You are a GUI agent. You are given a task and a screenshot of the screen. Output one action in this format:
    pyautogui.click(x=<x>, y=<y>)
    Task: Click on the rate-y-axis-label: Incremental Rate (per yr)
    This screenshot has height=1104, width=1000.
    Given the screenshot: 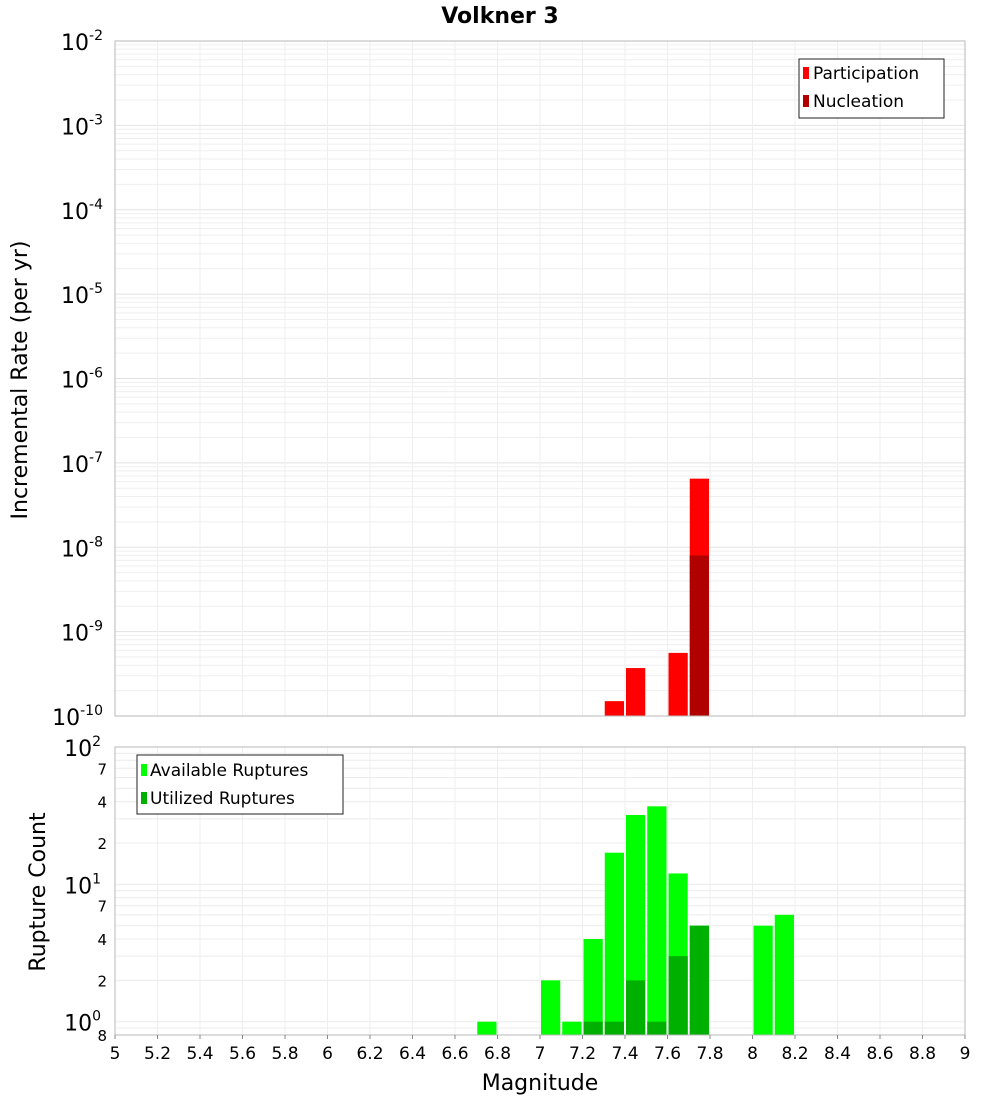 What is the action you would take?
    pyautogui.click(x=20, y=380)
    